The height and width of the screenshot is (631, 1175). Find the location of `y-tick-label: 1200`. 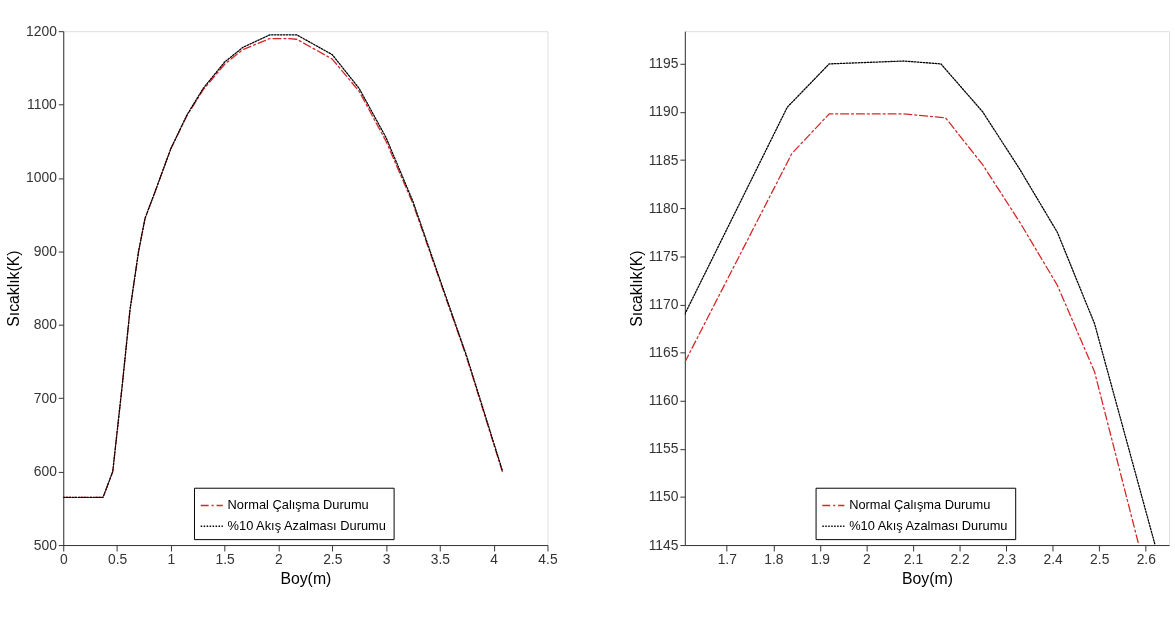

y-tick-label: 1200 is located at coordinates (42, 30).